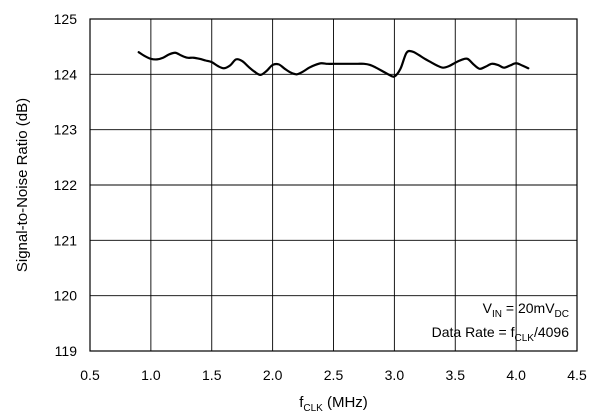  I want to click on series-layer, so click(333, 63).